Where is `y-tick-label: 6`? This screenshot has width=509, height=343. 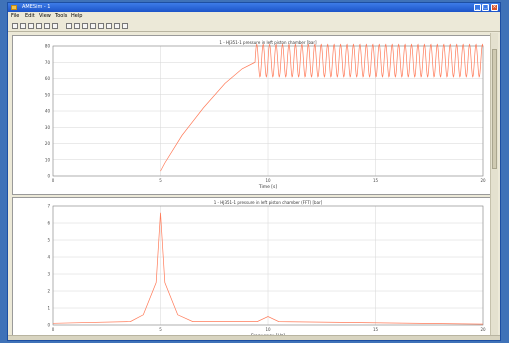
y-tick-label: 6 is located at coordinates (48, 223).